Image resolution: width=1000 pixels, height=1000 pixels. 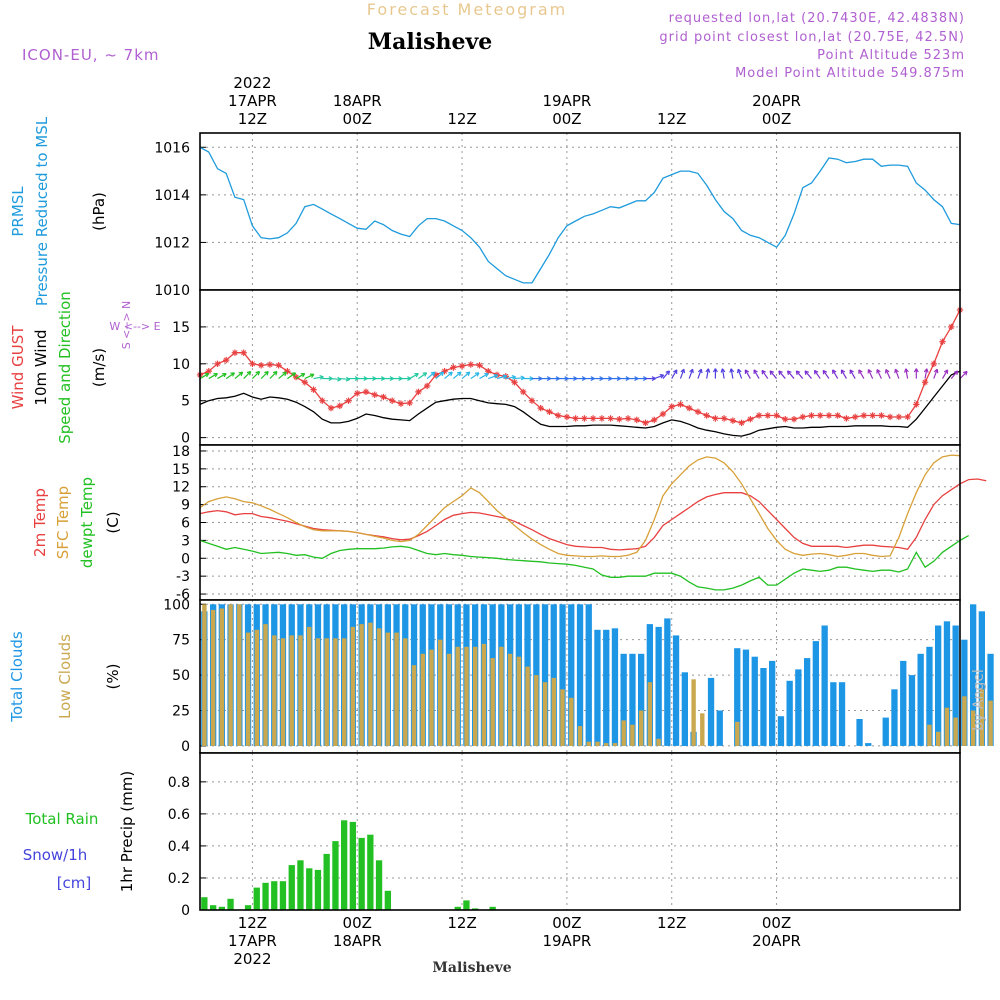 I want to click on forecast-supertitle: Forecast Meteogram, so click(x=467, y=9).